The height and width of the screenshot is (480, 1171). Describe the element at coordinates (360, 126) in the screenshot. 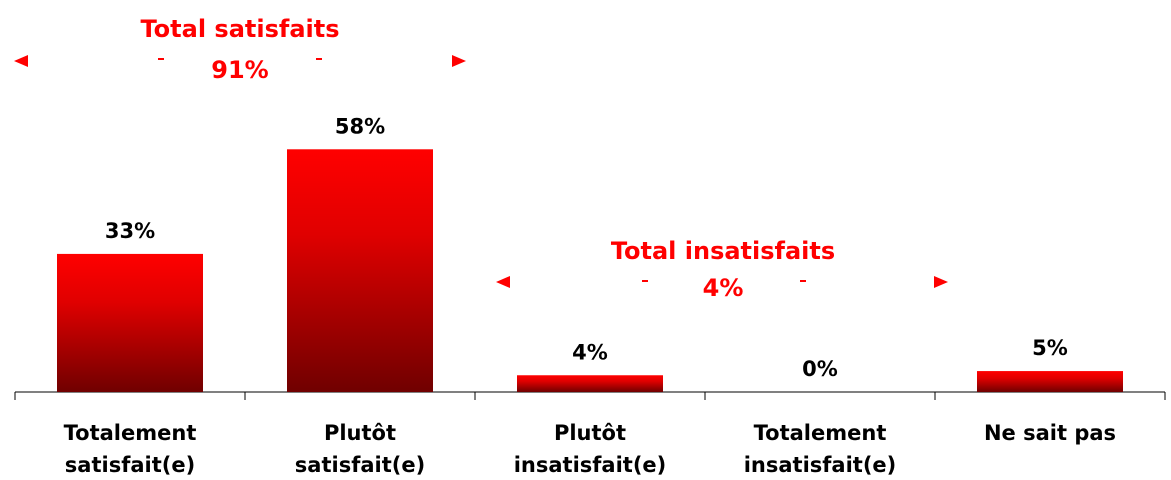

I see `data-label: 58%` at that location.